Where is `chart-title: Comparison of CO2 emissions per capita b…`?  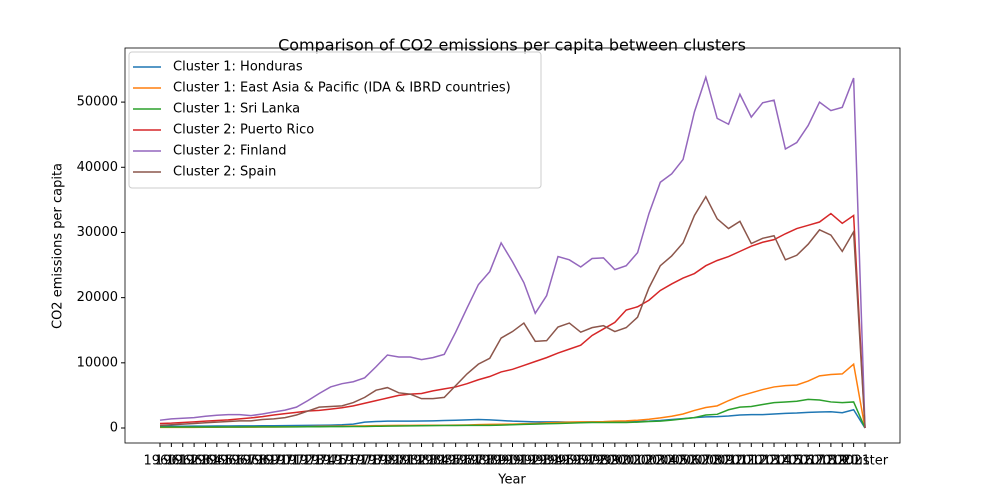
chart-title: Comparison of CO2 emissions per capita b… is located at coordinates (512, 45).